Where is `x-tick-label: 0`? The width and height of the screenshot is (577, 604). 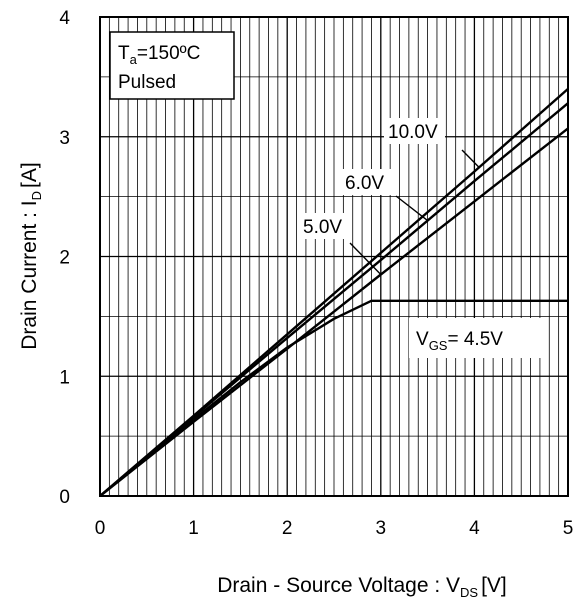
x-tick-label: 0 is located at coordinates (100, 528).